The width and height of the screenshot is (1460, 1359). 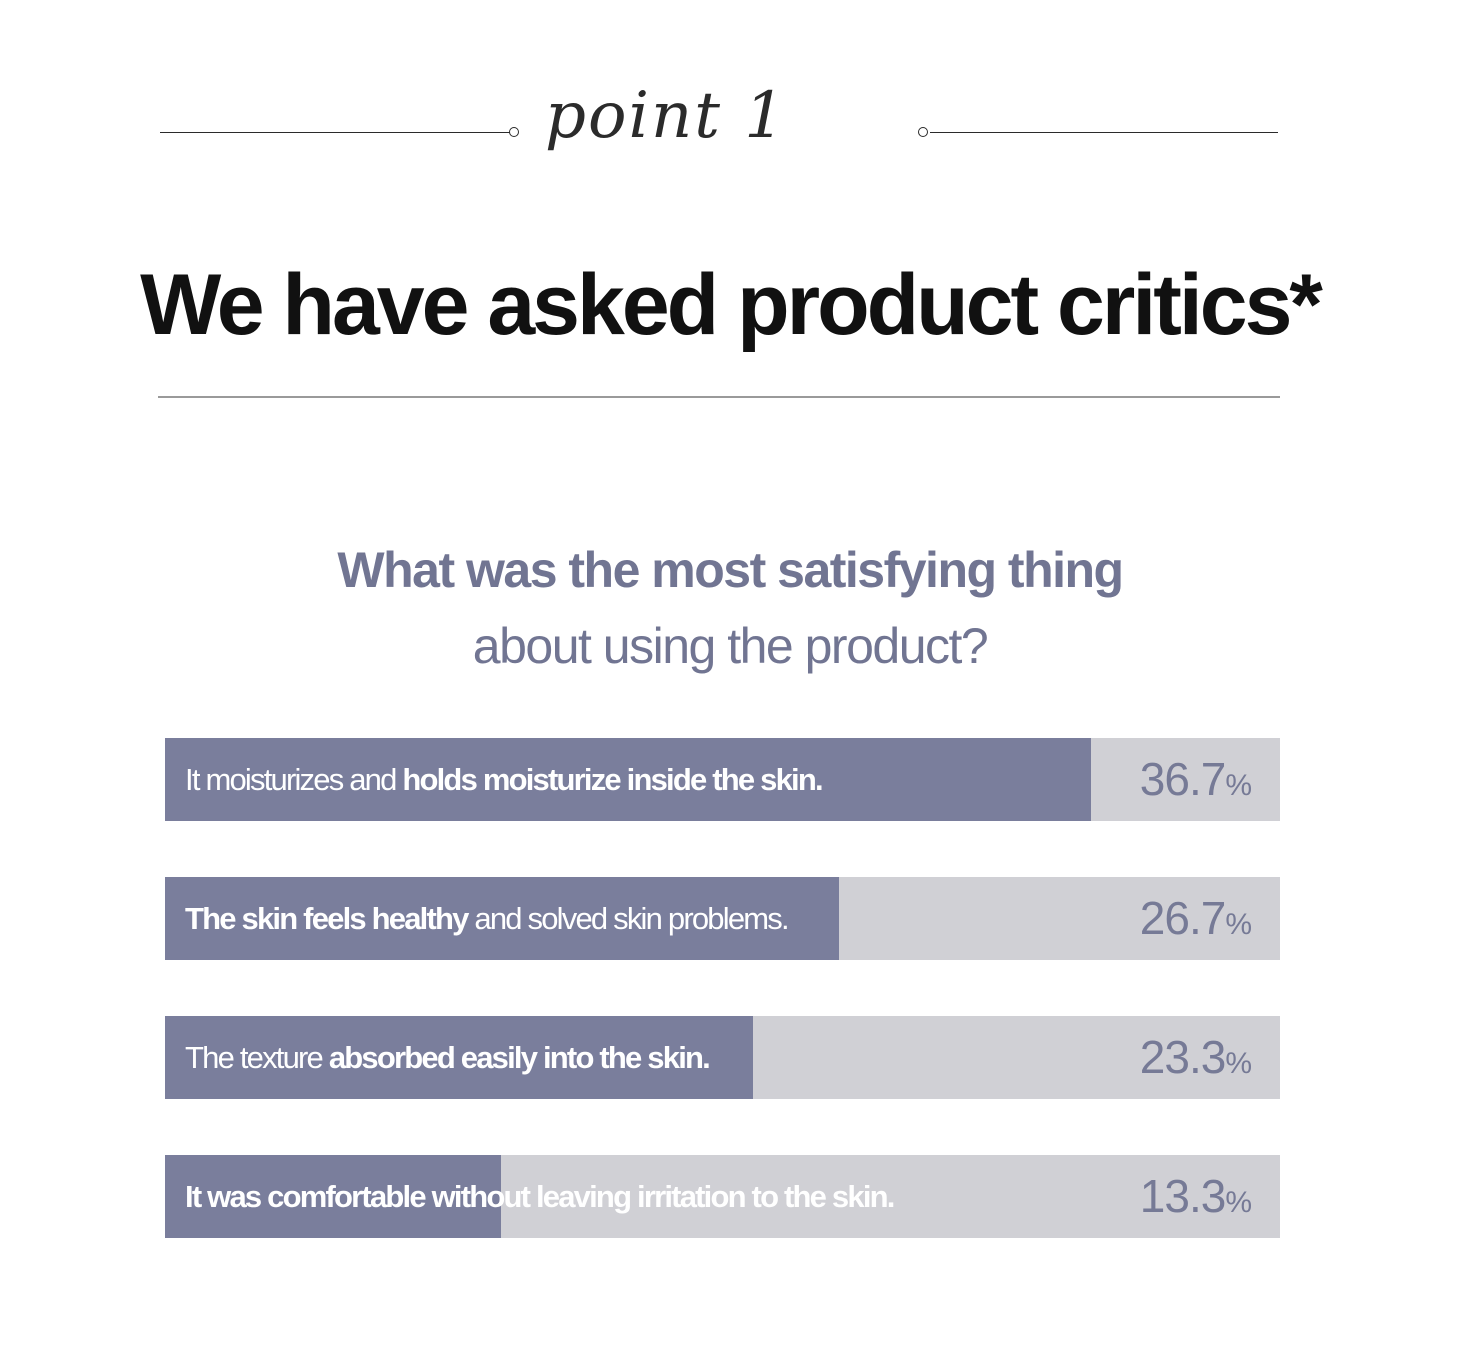 I want to click on bar-value: 23.3%, so click(x=1196, y=1057).